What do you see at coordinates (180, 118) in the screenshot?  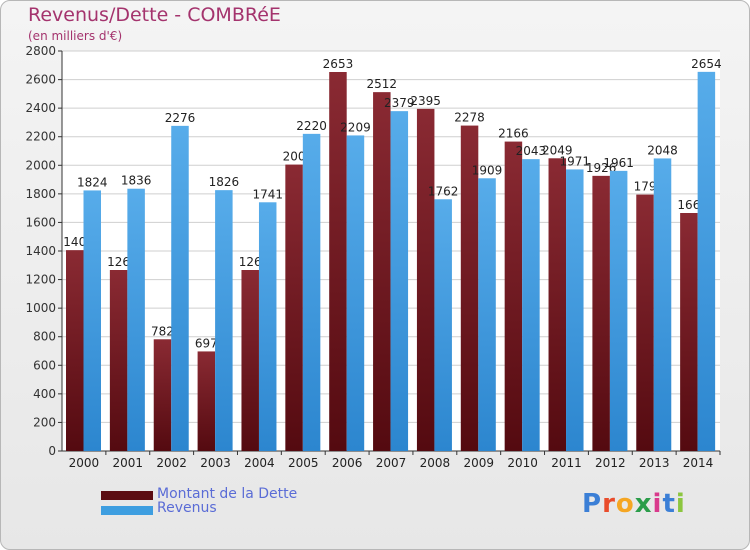 I see `data-label-revenus-2002: 2276` at bounding box center [180, 118].